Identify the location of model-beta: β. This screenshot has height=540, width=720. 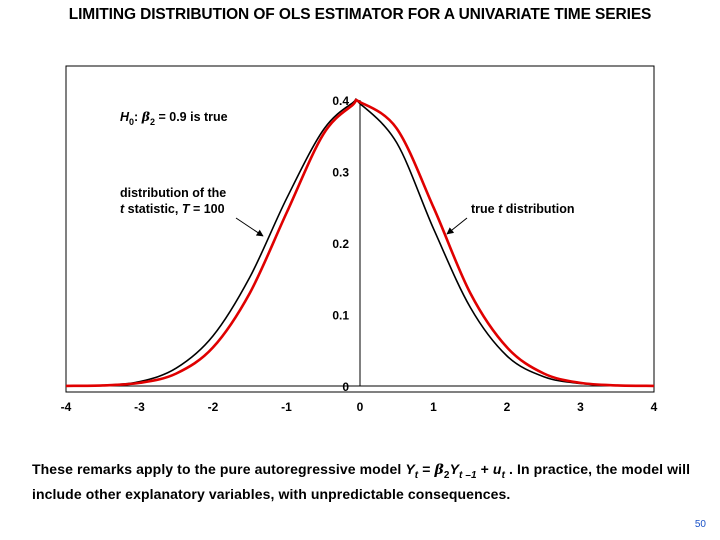
(439, 470).